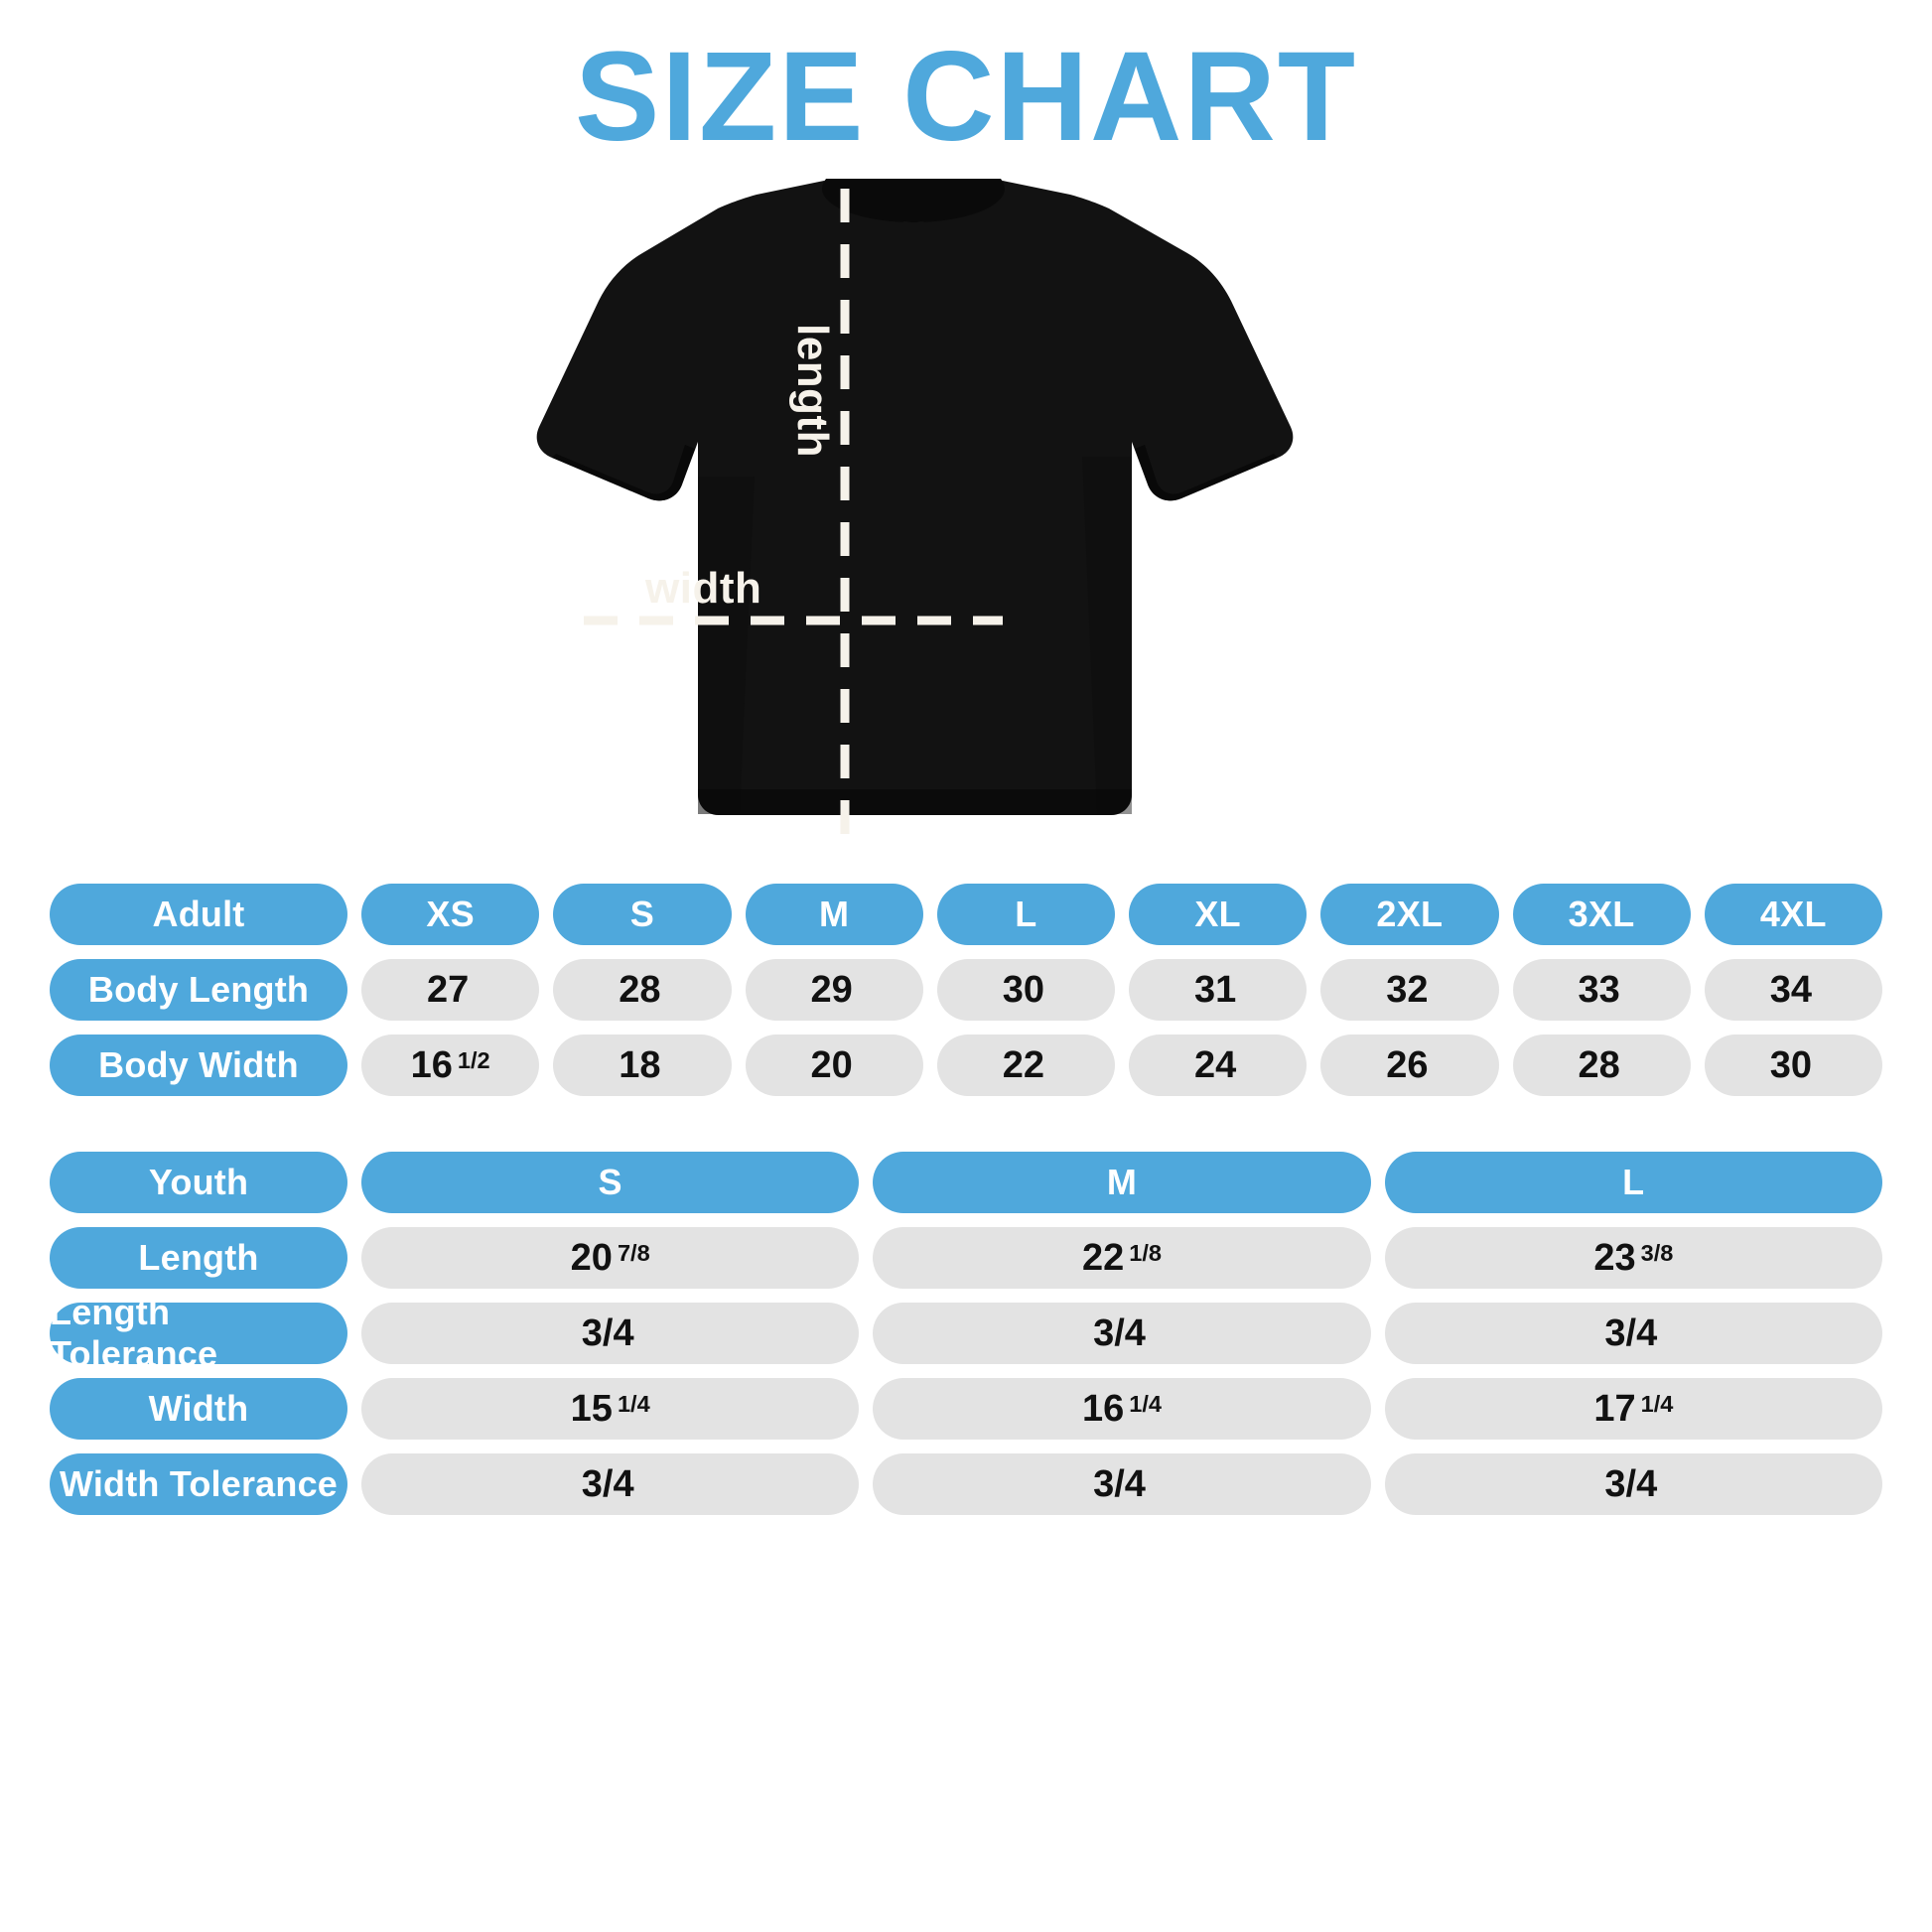  What do you see at coordinates (199, 990) in the screenshot?
I see `row-label: Body Length` at bounding box center [199, 990].